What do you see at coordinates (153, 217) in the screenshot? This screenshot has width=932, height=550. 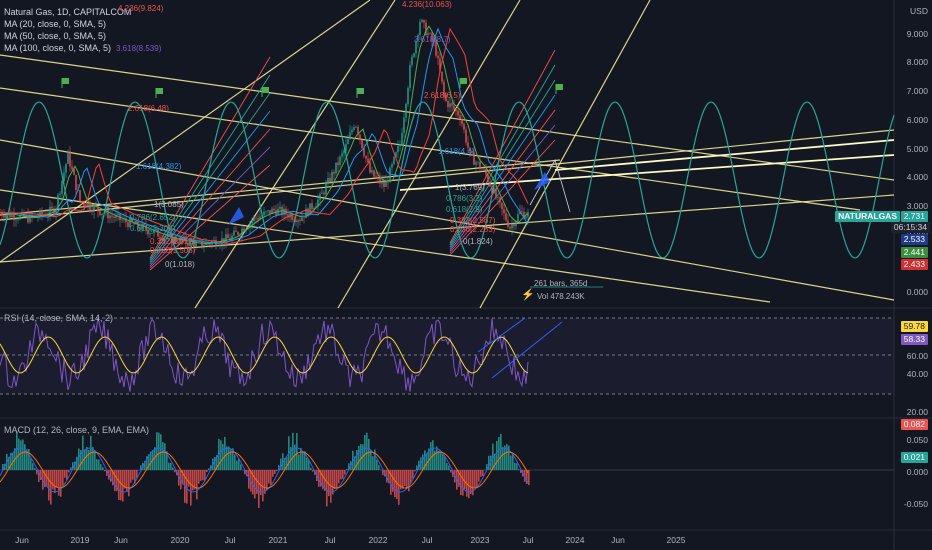 I see `fib-label: 0.786(2.652)` at bounding box center [153, 217].